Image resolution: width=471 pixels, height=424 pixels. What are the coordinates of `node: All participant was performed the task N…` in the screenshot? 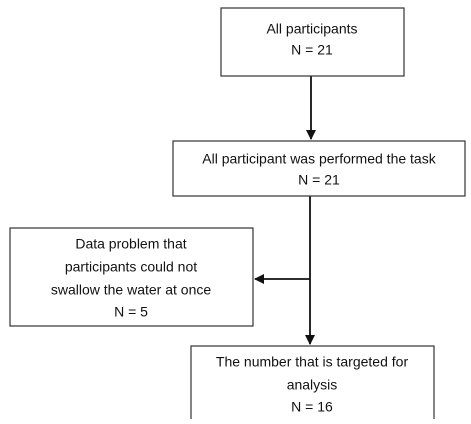 It's located at (319, 168).